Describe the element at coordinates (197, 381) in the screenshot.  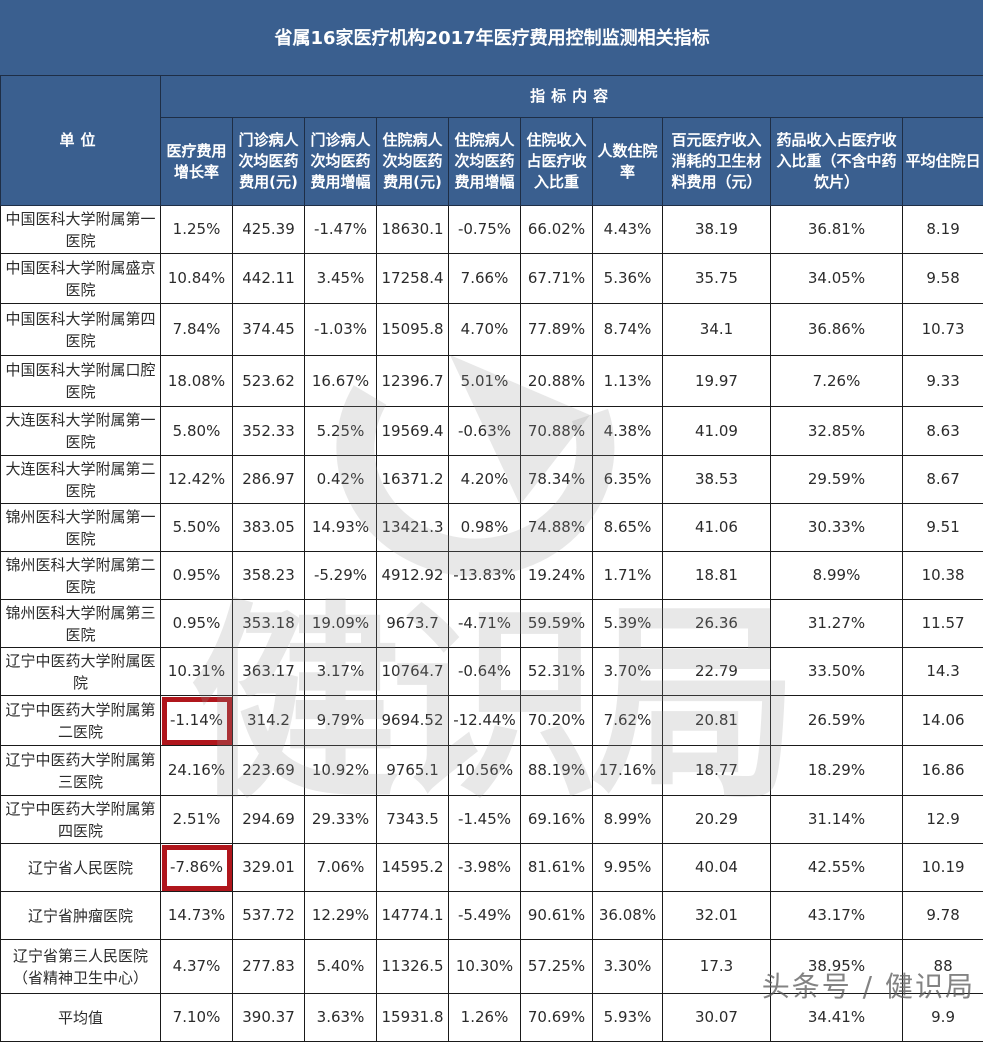
I see `value-cell: 18.08%` at that location.